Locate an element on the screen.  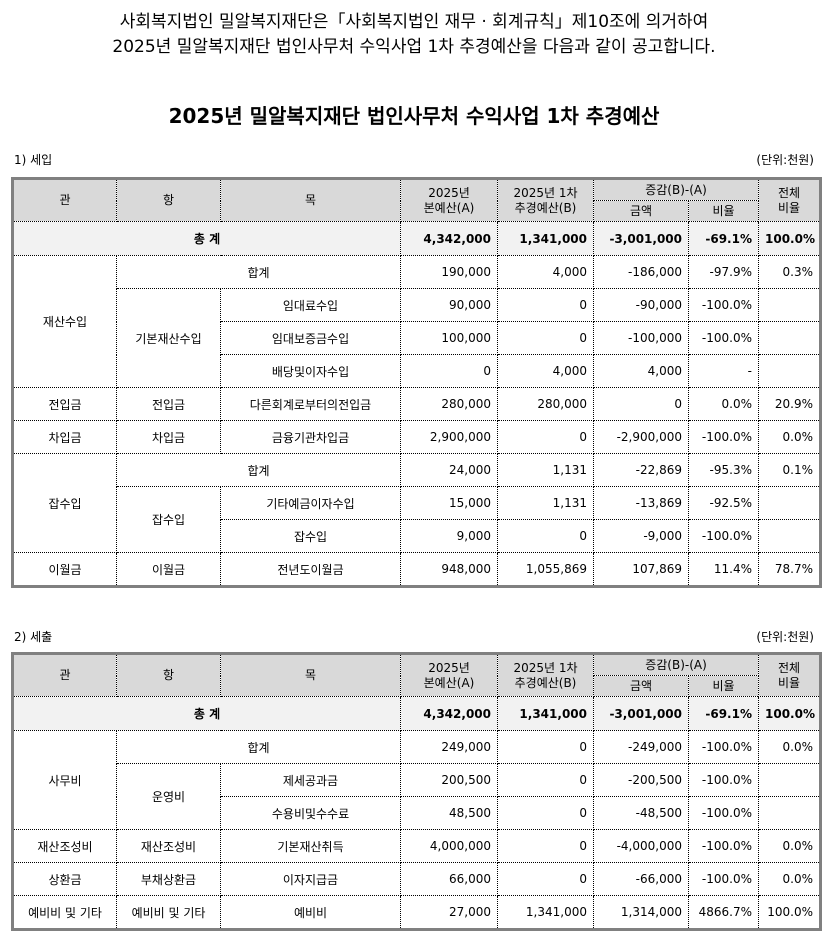
total-share: 100.0% is located at coordinates (789, 238).